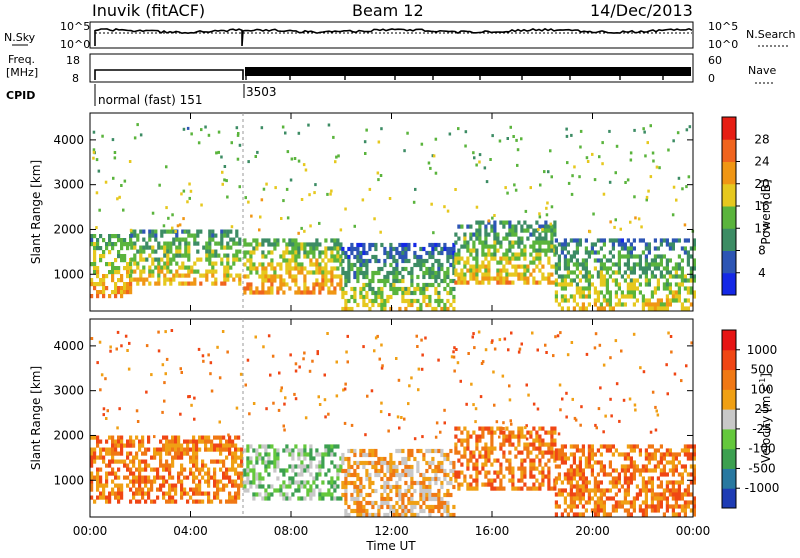 The width and height of the screenshot is (800, 558). What do you see at coordinates (761, 184) in the screenshot?
I see `power-colorbar-tick-label: 20` at bounding box center [761, 184].